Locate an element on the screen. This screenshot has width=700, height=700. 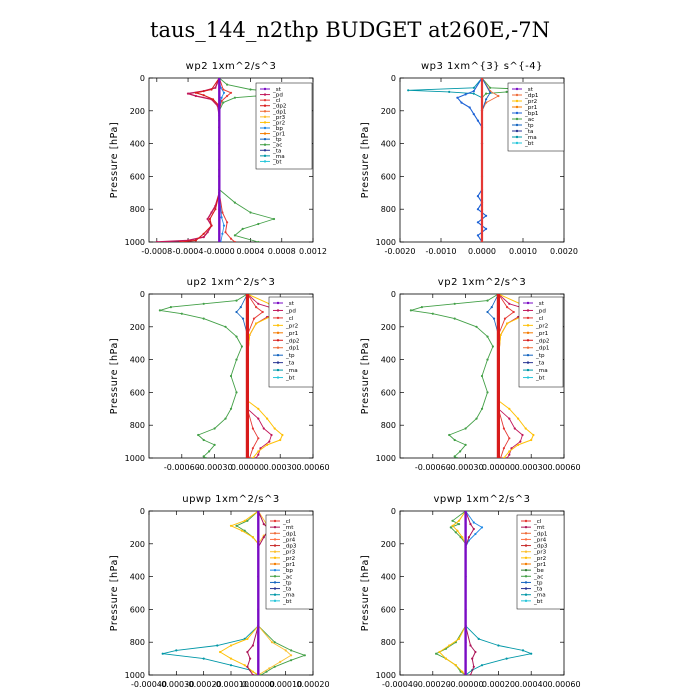
legend-entry: _tp is located at coordinates (287, 583).